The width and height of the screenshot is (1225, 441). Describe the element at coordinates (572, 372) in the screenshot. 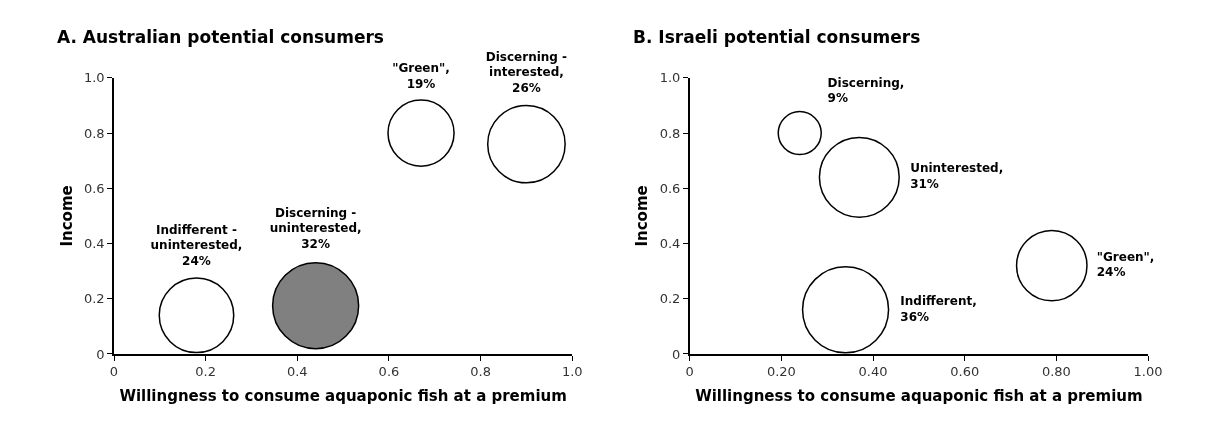

I see `x-tick-label: 1.0` at that location.